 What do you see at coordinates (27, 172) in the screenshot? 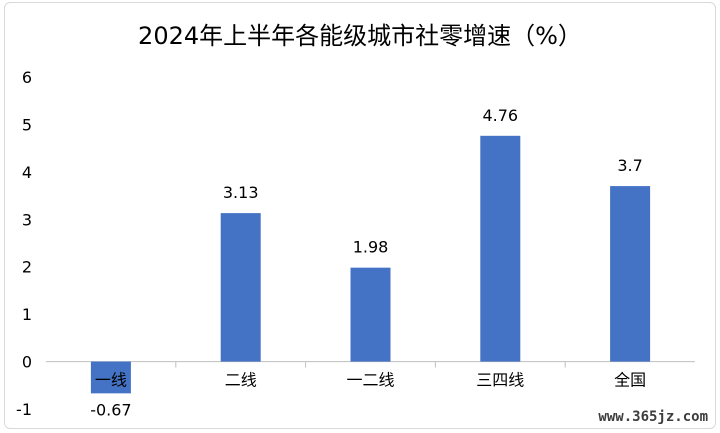
I see `y-tick-label: 4` at bounding box center [27, 172].